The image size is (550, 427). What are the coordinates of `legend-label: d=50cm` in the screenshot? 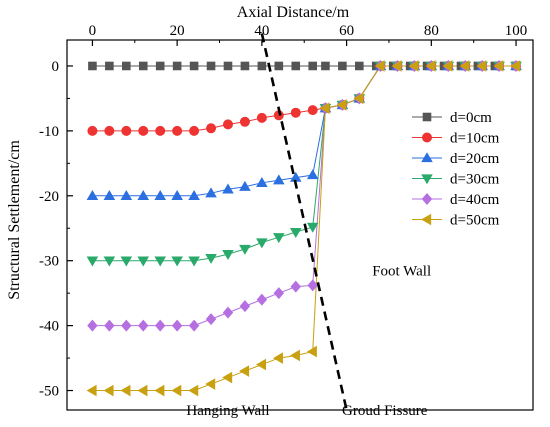 It's located at (475, 221).